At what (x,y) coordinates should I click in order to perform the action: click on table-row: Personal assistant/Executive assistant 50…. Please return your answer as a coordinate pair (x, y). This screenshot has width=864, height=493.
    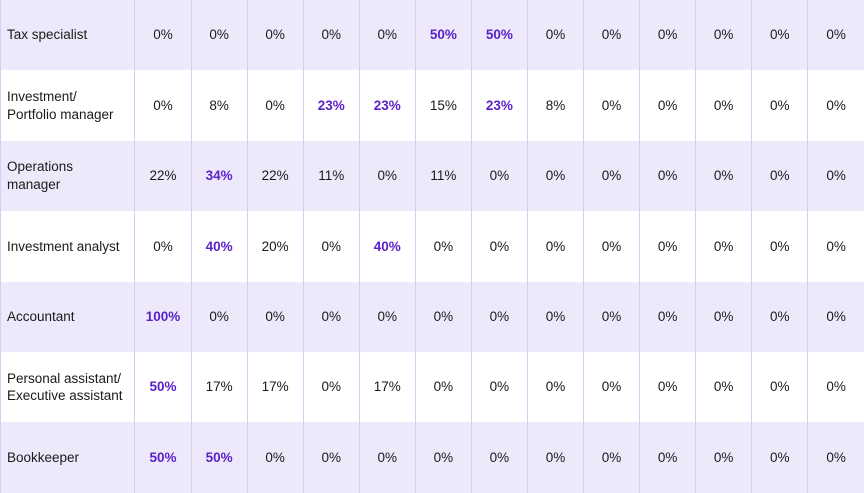
    Looking at the image, I should click on (432, 387).